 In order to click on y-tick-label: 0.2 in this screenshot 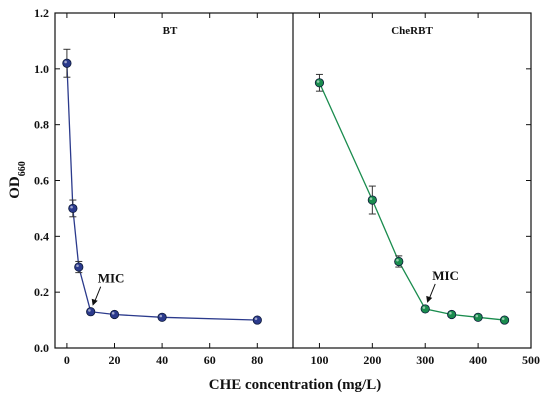, I will do `click(41, 292)`.